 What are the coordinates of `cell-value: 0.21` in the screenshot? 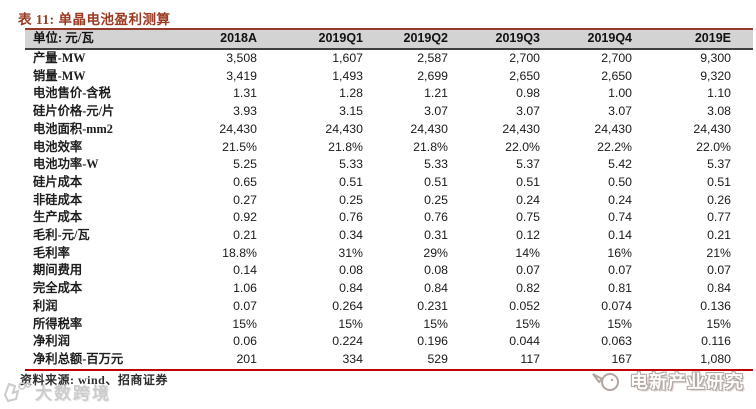 It's located at (719, 235).